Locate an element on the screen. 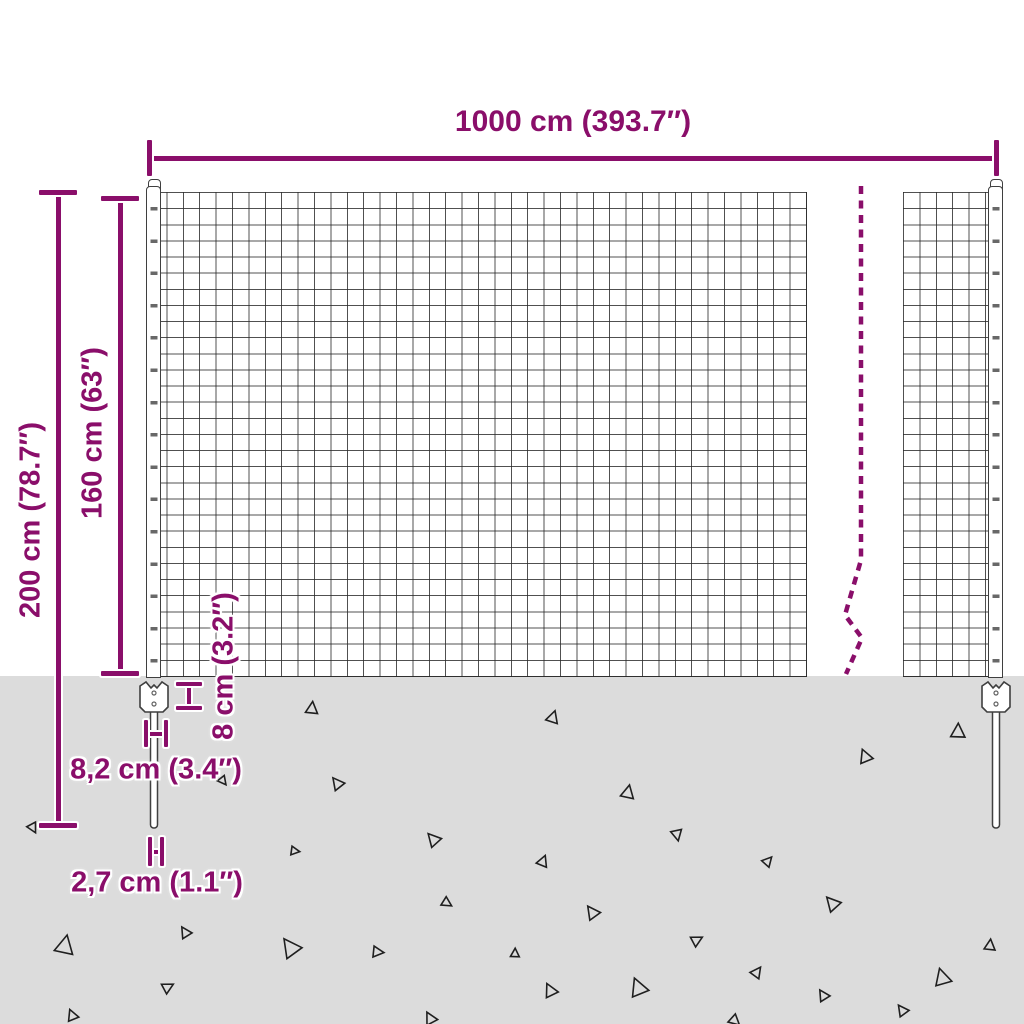 The image size is (1024, 1024). fence-post-left is located at coordinates (153, 432).